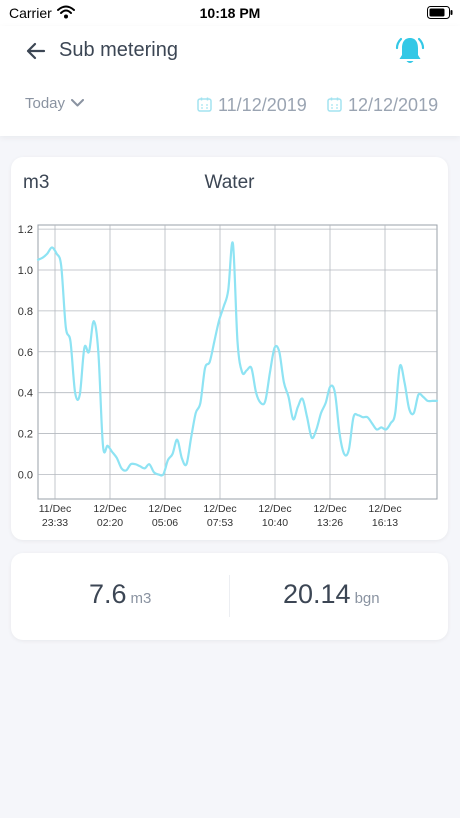 This screenshot has height=818, width=460. I want to click on y-tick-label: 0.2, so click(25, 435).